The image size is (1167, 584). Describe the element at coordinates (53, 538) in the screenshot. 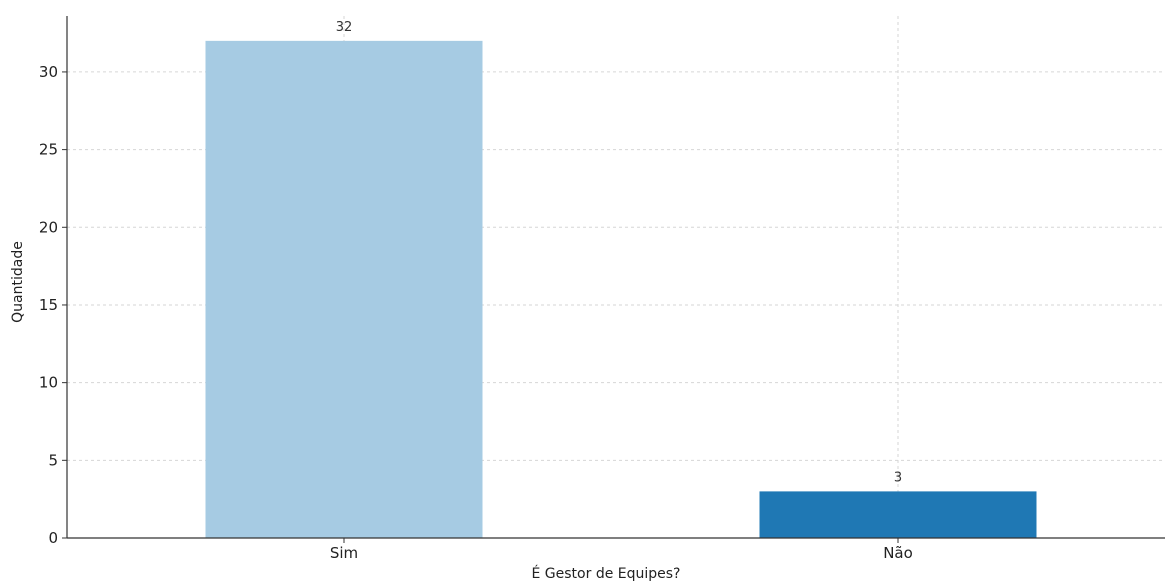

I see `y-tick-label-0: 0` at that location.